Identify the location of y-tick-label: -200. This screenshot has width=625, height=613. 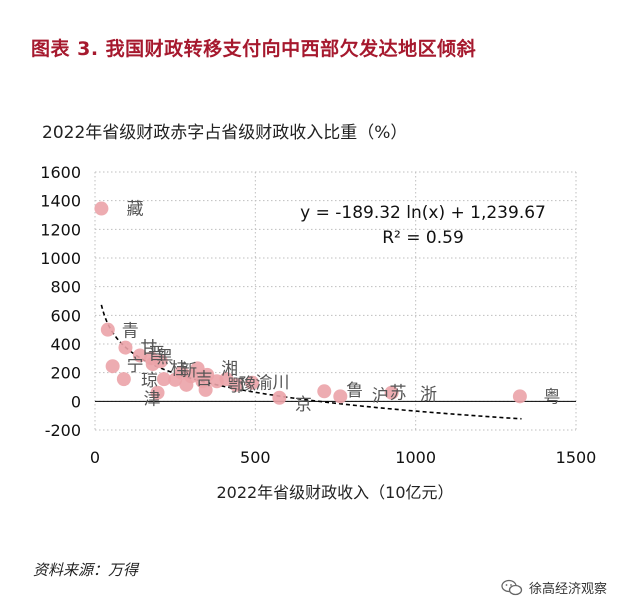
(63, 430).